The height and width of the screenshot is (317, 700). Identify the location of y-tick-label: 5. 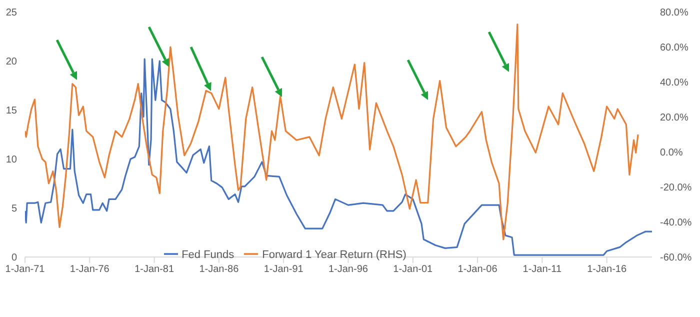
(14, 209).